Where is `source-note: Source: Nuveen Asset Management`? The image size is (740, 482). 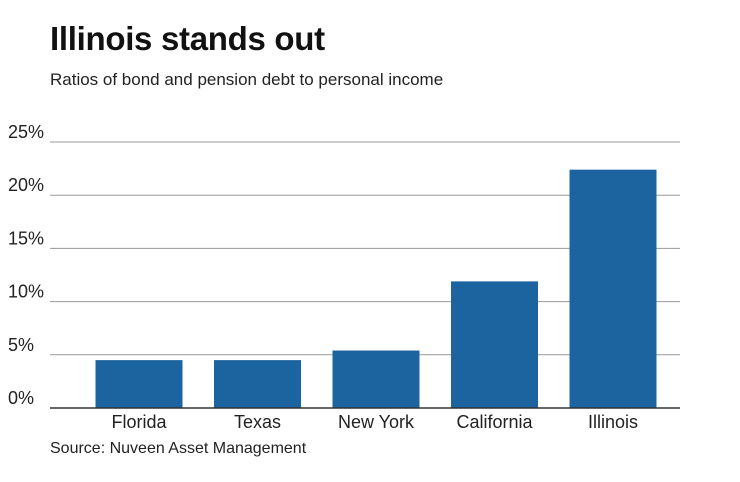 source-note: Source: Nuveen Asset Management is located at coordinates (178, 448).